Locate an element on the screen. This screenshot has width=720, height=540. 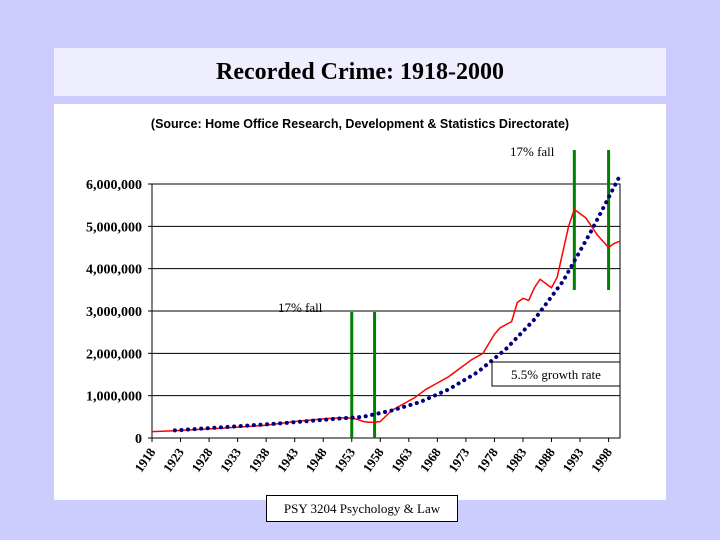
y-tick-label: 1,000,000 is located at coordinates (114, 397).